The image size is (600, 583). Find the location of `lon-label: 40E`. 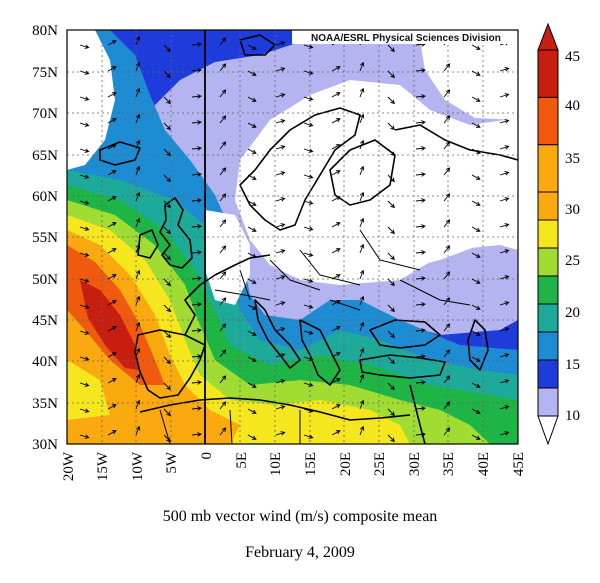

lon-label: 40E is located at coordinates (484, 464).